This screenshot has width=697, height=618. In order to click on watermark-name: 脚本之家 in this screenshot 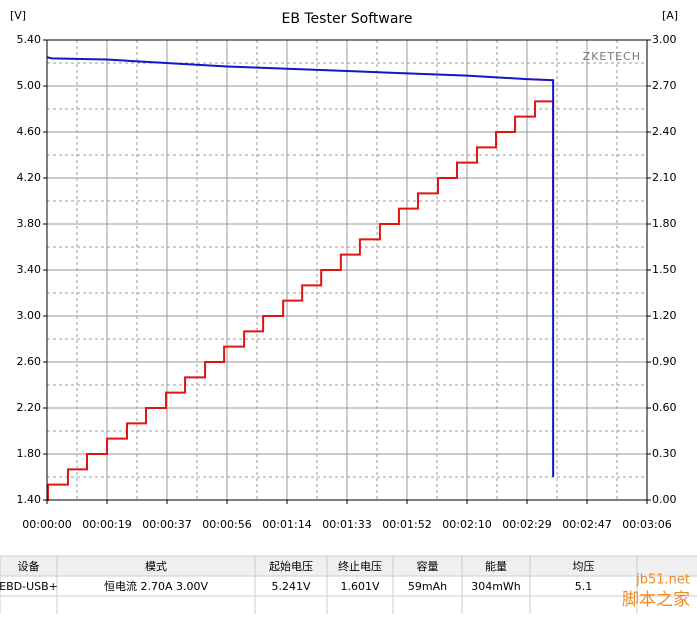, I will do `click(656, 600)`.